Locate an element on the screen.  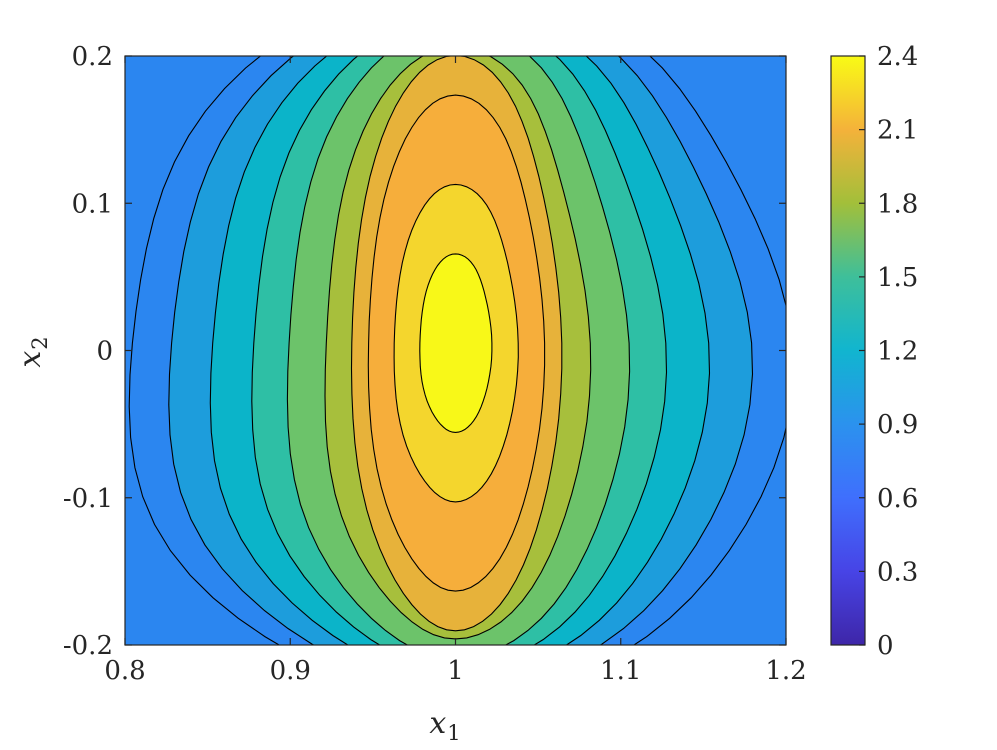
x-tick-label: 1.1 is located at coordinates (620, 671).